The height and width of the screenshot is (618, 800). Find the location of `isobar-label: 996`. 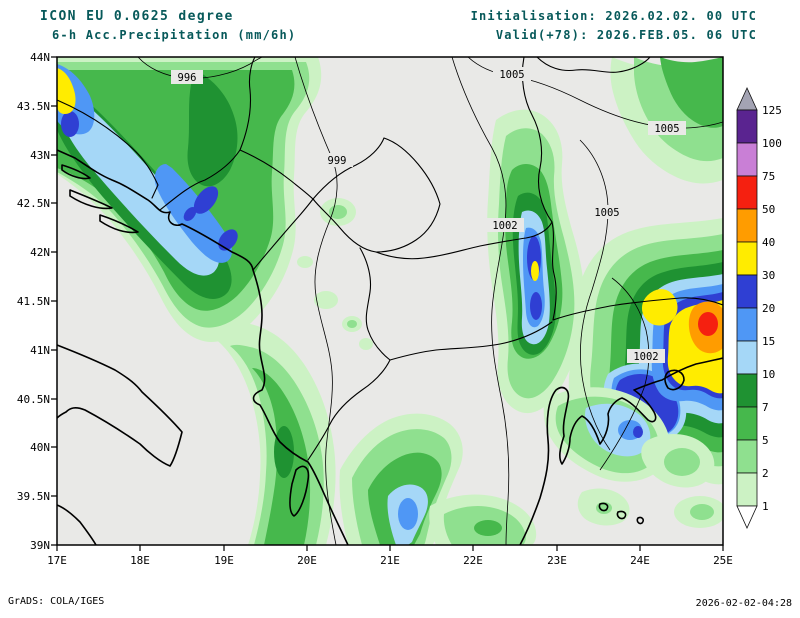

isobar-label: 996 is located at coordinates (187, 77).